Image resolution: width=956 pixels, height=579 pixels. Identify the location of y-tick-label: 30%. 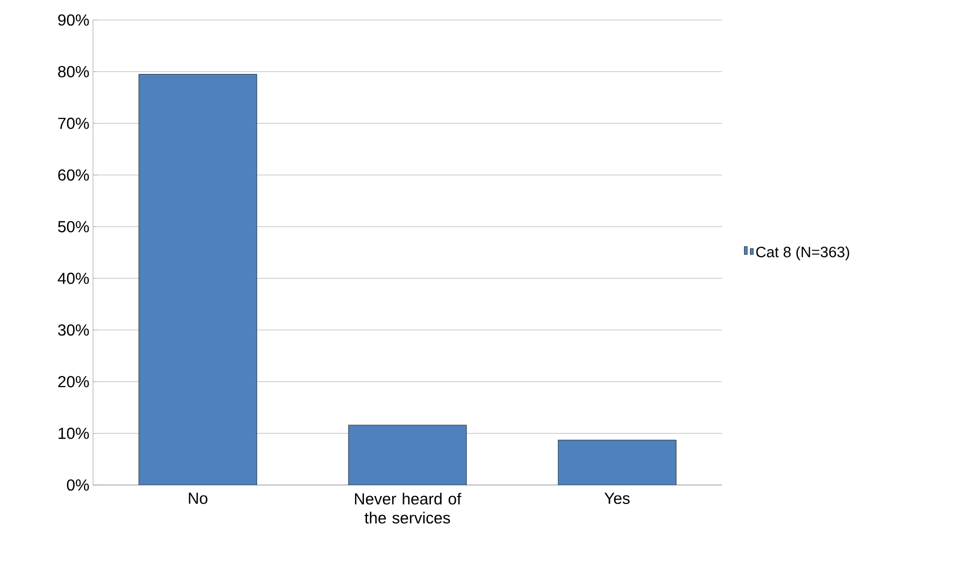
(73, 330).